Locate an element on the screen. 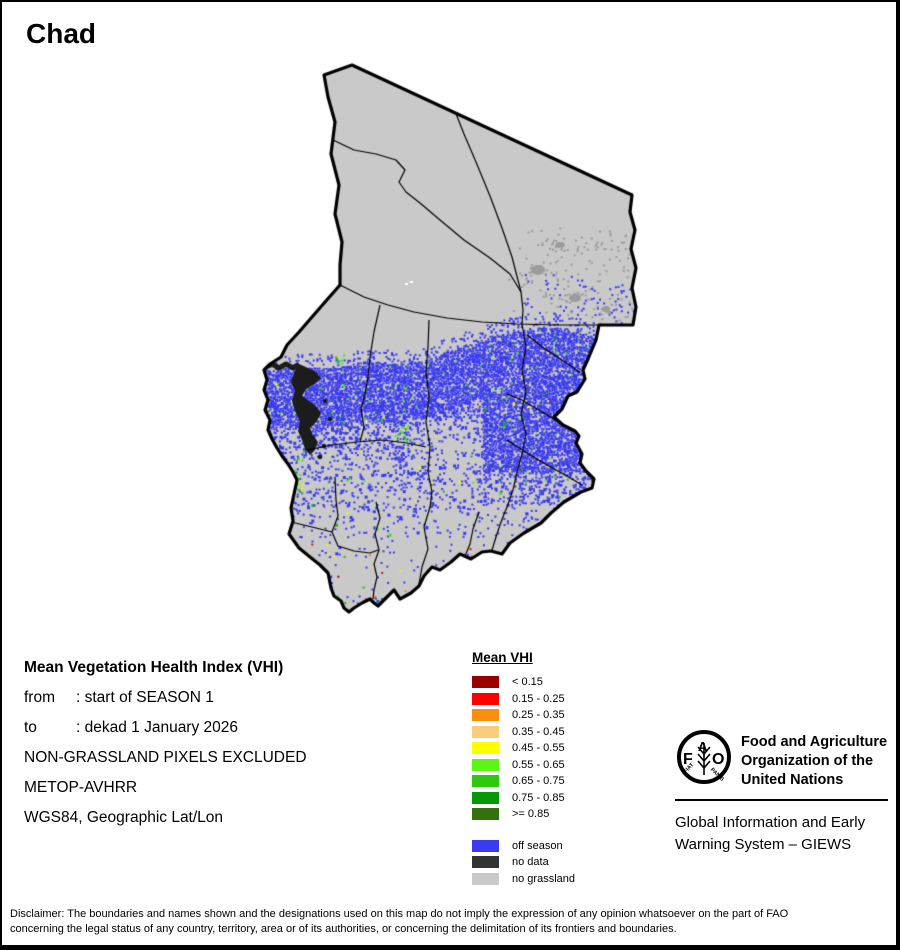  legend-row: no data is located at coordinates (523, 862).